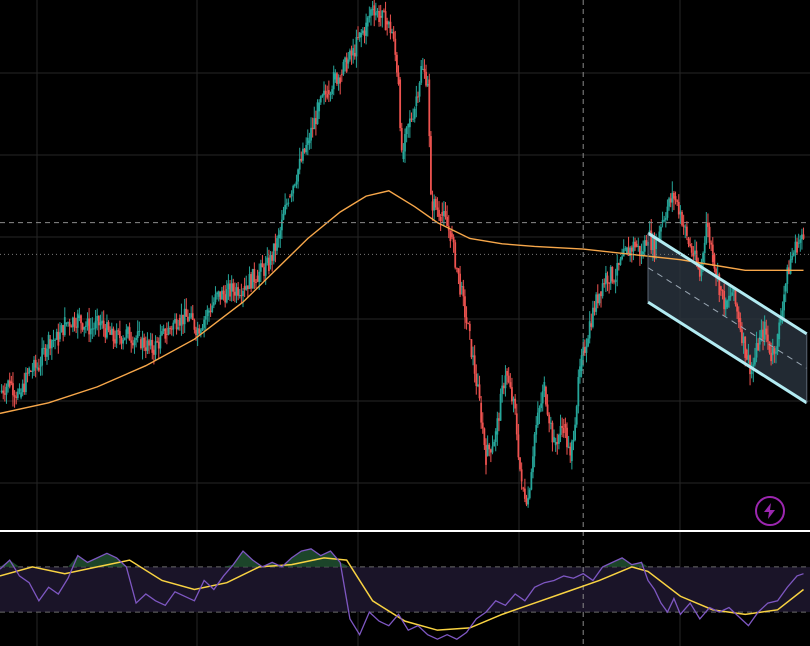  Describe the element at coordinates (402, 594) in the screenshot. I see `rsi-ma-line` at that location.